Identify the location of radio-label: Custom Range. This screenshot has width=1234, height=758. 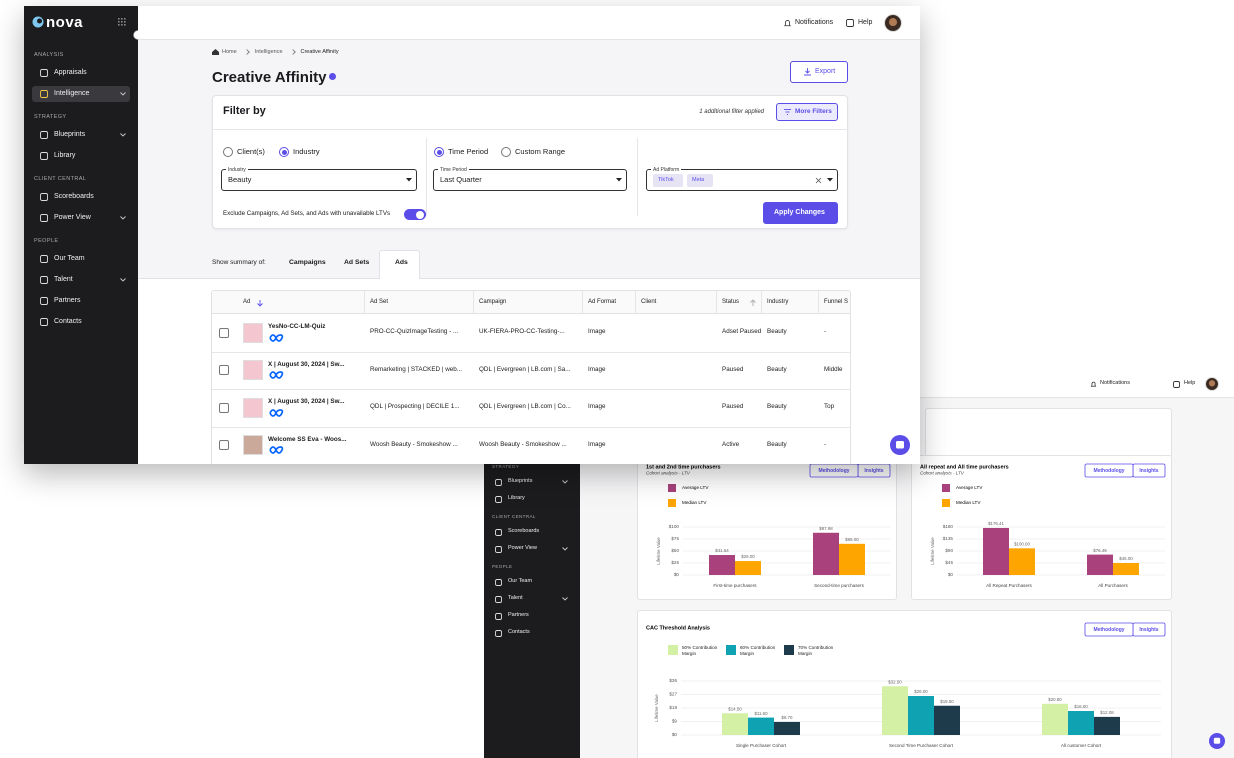
(540, 151).